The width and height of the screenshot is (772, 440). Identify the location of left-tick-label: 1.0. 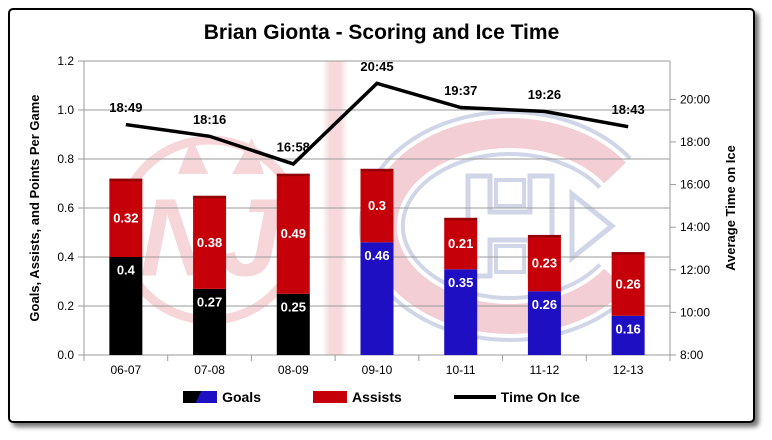
(65, 110).